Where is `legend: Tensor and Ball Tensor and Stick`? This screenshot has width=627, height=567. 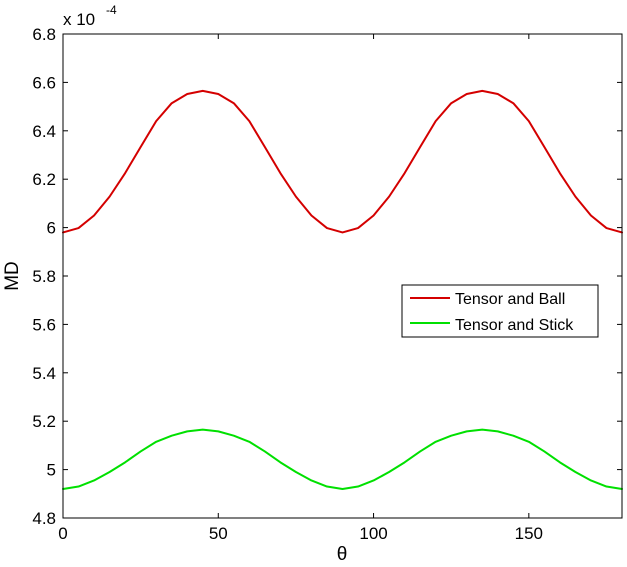 legend: Tensor and Ball Tensor and Stick is located at coordinates (500, 311).